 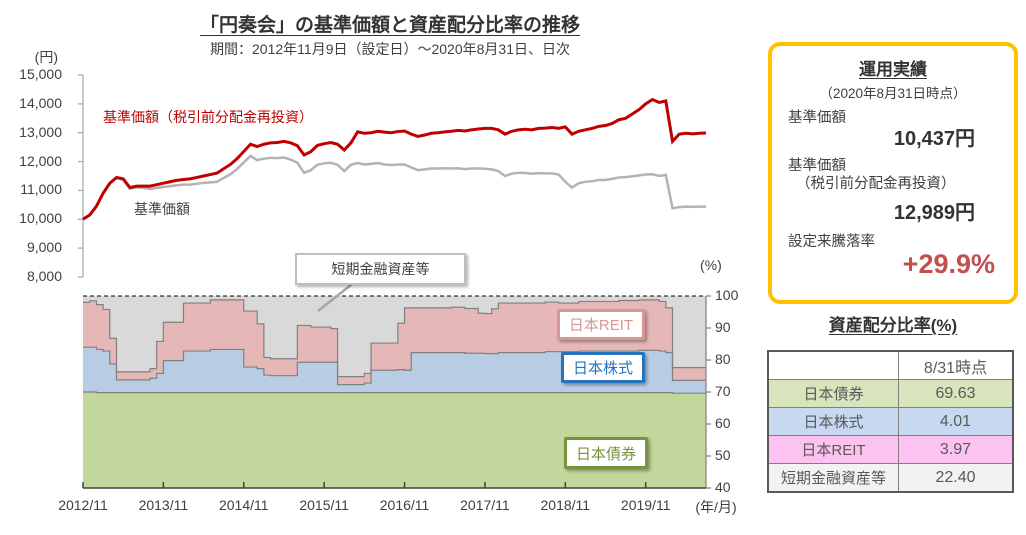 I want to click on table-row: 短期金融資産等 22.40, so click(x=890, y=478).